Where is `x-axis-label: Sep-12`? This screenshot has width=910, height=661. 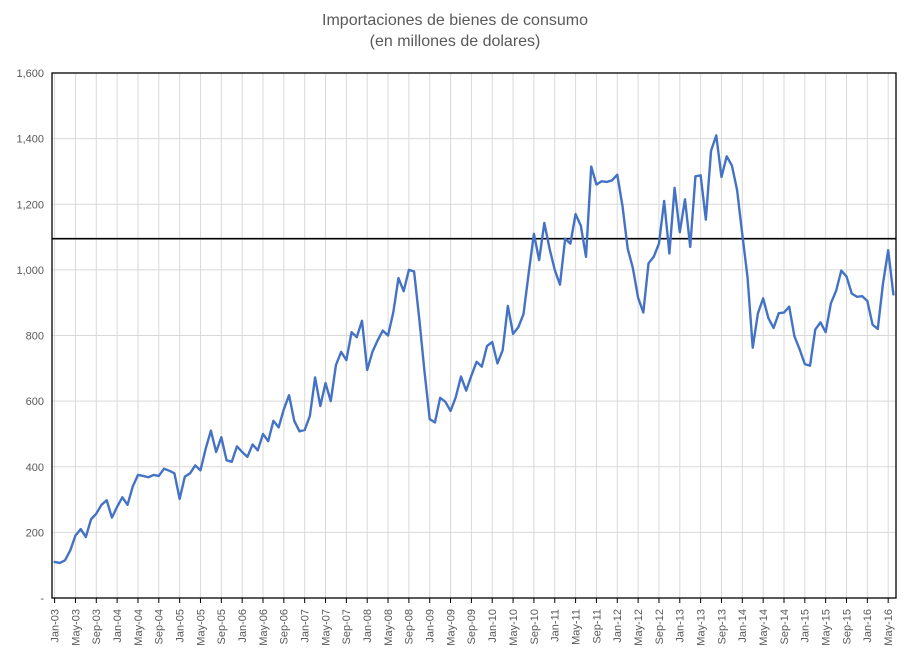 x-axis-label: Sep-12 is located at coordinates (660, 626).